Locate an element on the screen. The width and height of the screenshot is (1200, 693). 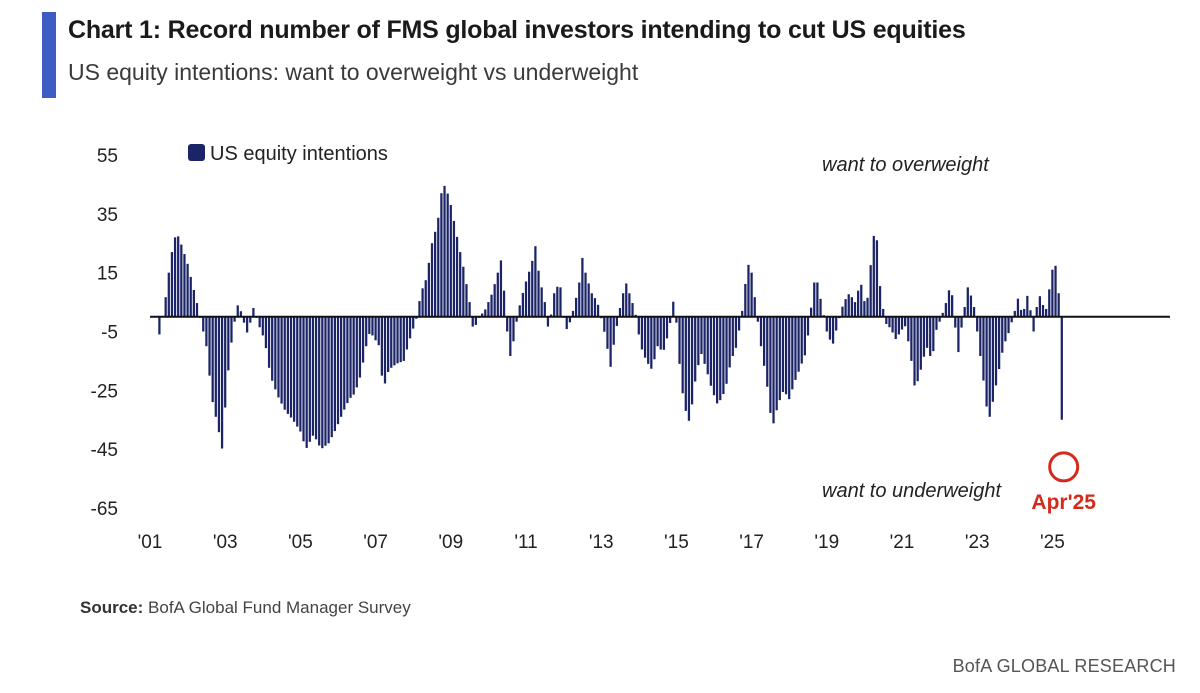
y-tick-label: 55 is located at coordinates (107, 156).